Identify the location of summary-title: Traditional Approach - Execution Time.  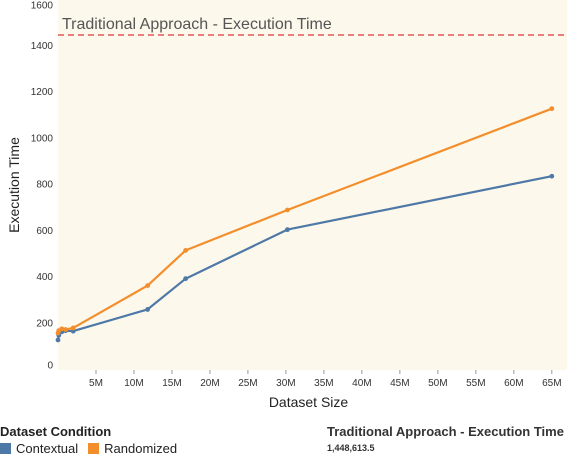
(445, 431).